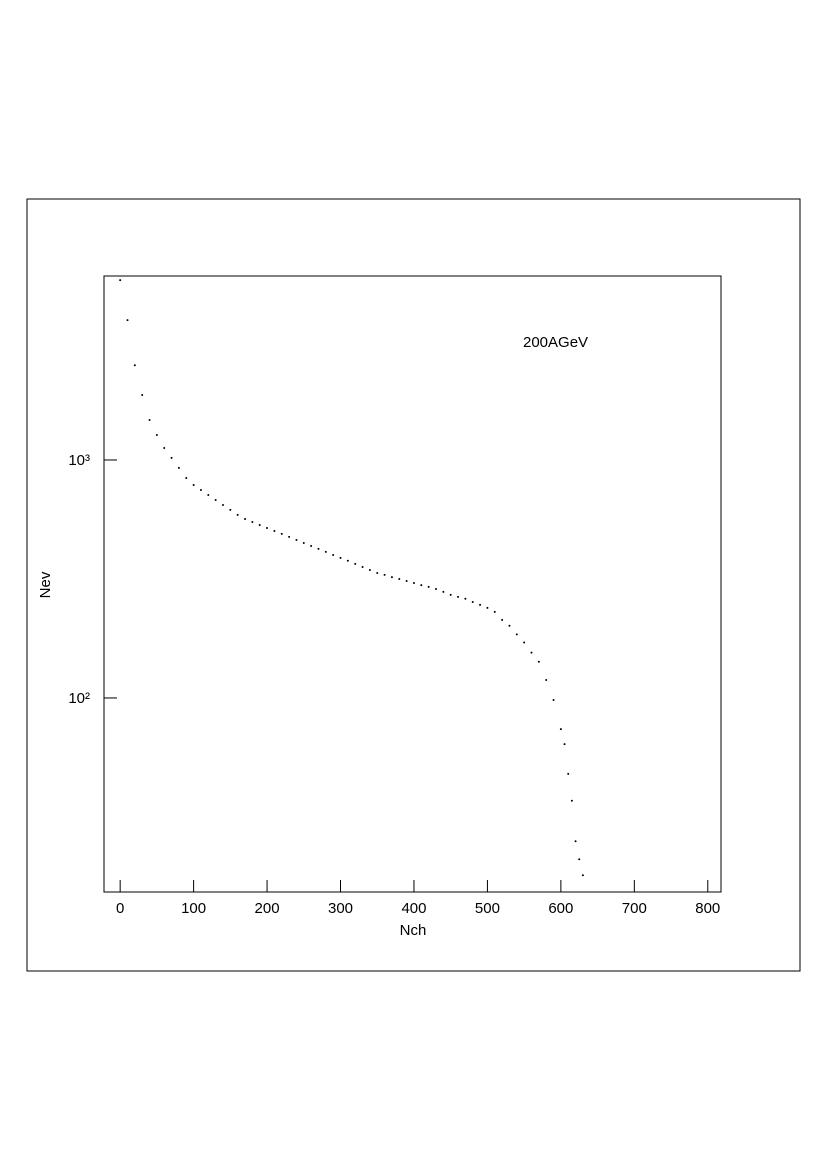 This screenshot has width=826, height=1175. What do you see at coordinates (340, 908) in the screenshot?
I see `x-tick-label: 300` at bounding box center [340, 908].